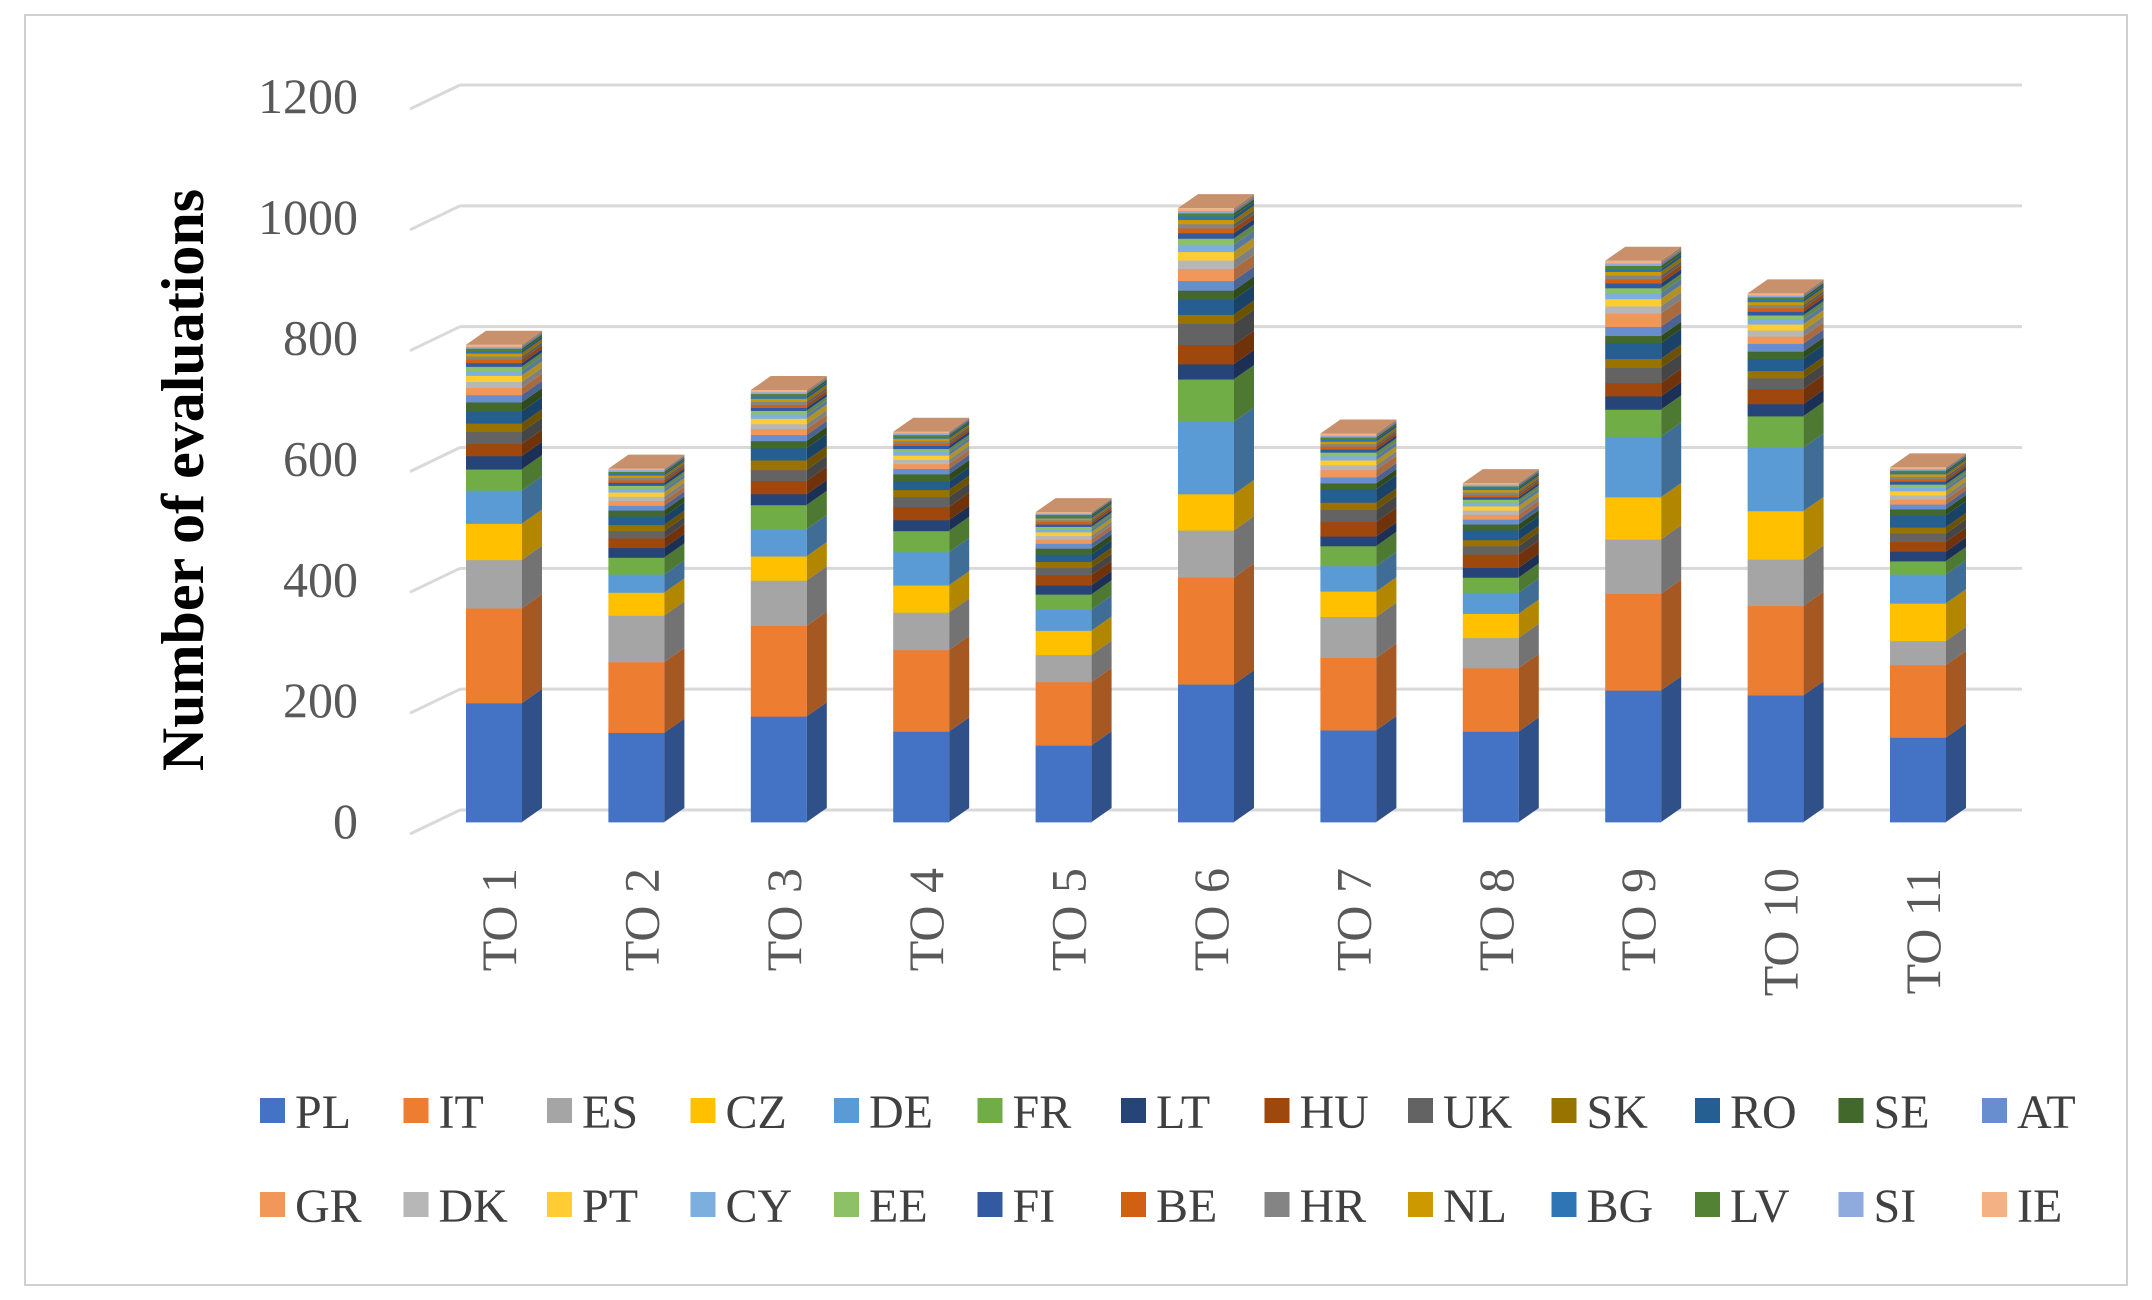  I want to click on y-axis-title: Number of evaluations, so click(183, 480).